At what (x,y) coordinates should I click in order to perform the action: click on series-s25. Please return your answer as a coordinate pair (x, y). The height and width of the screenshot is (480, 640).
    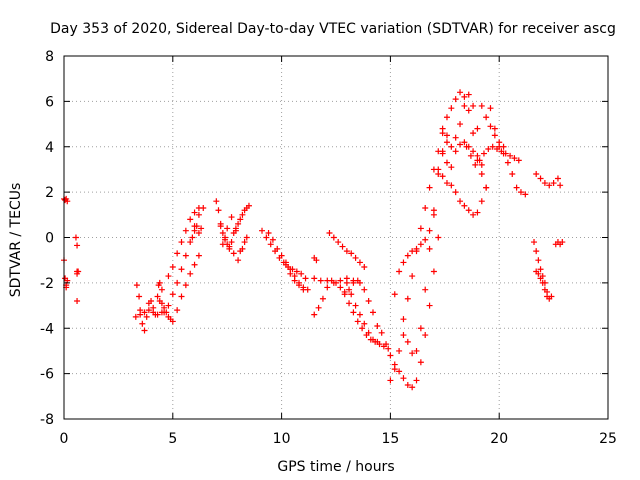
    Looking at the image, I should click on (414, 254).